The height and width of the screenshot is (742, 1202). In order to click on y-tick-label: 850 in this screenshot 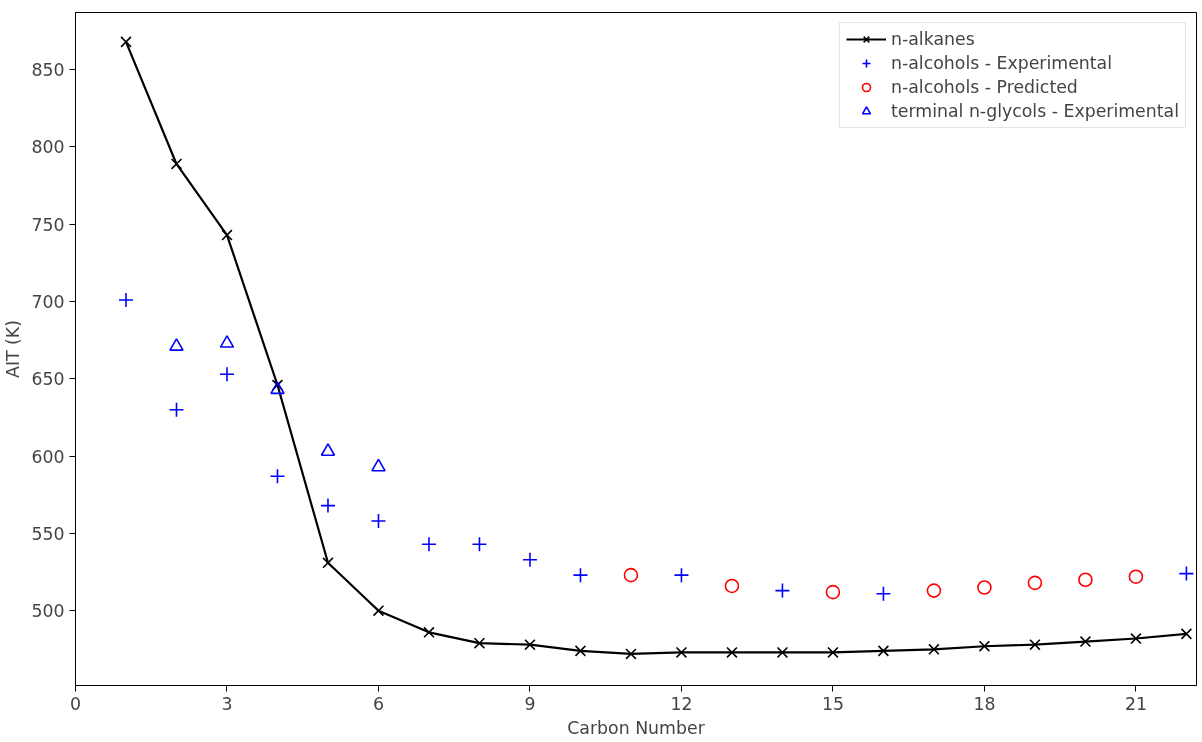, I will do `click(48, 70)`.